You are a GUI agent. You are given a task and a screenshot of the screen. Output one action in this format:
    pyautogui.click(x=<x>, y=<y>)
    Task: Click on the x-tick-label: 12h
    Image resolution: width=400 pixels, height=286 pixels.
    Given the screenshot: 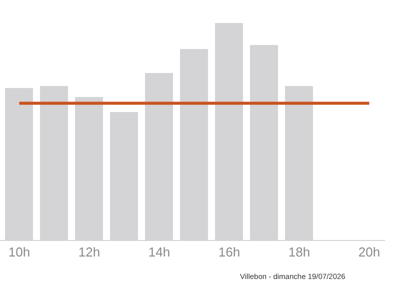 What is the action you would take?
    pyautogui.click(x=89, y=252)
    